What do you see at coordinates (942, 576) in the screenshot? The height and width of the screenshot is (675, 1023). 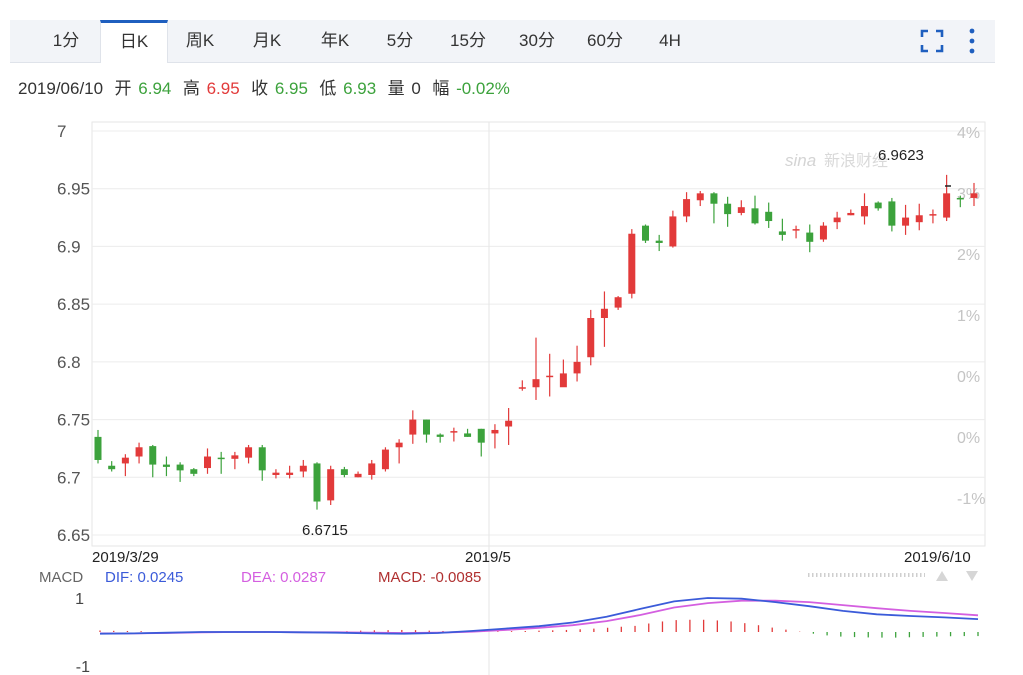 I see `scroll-up-icon` at bounding box center [942, 576].